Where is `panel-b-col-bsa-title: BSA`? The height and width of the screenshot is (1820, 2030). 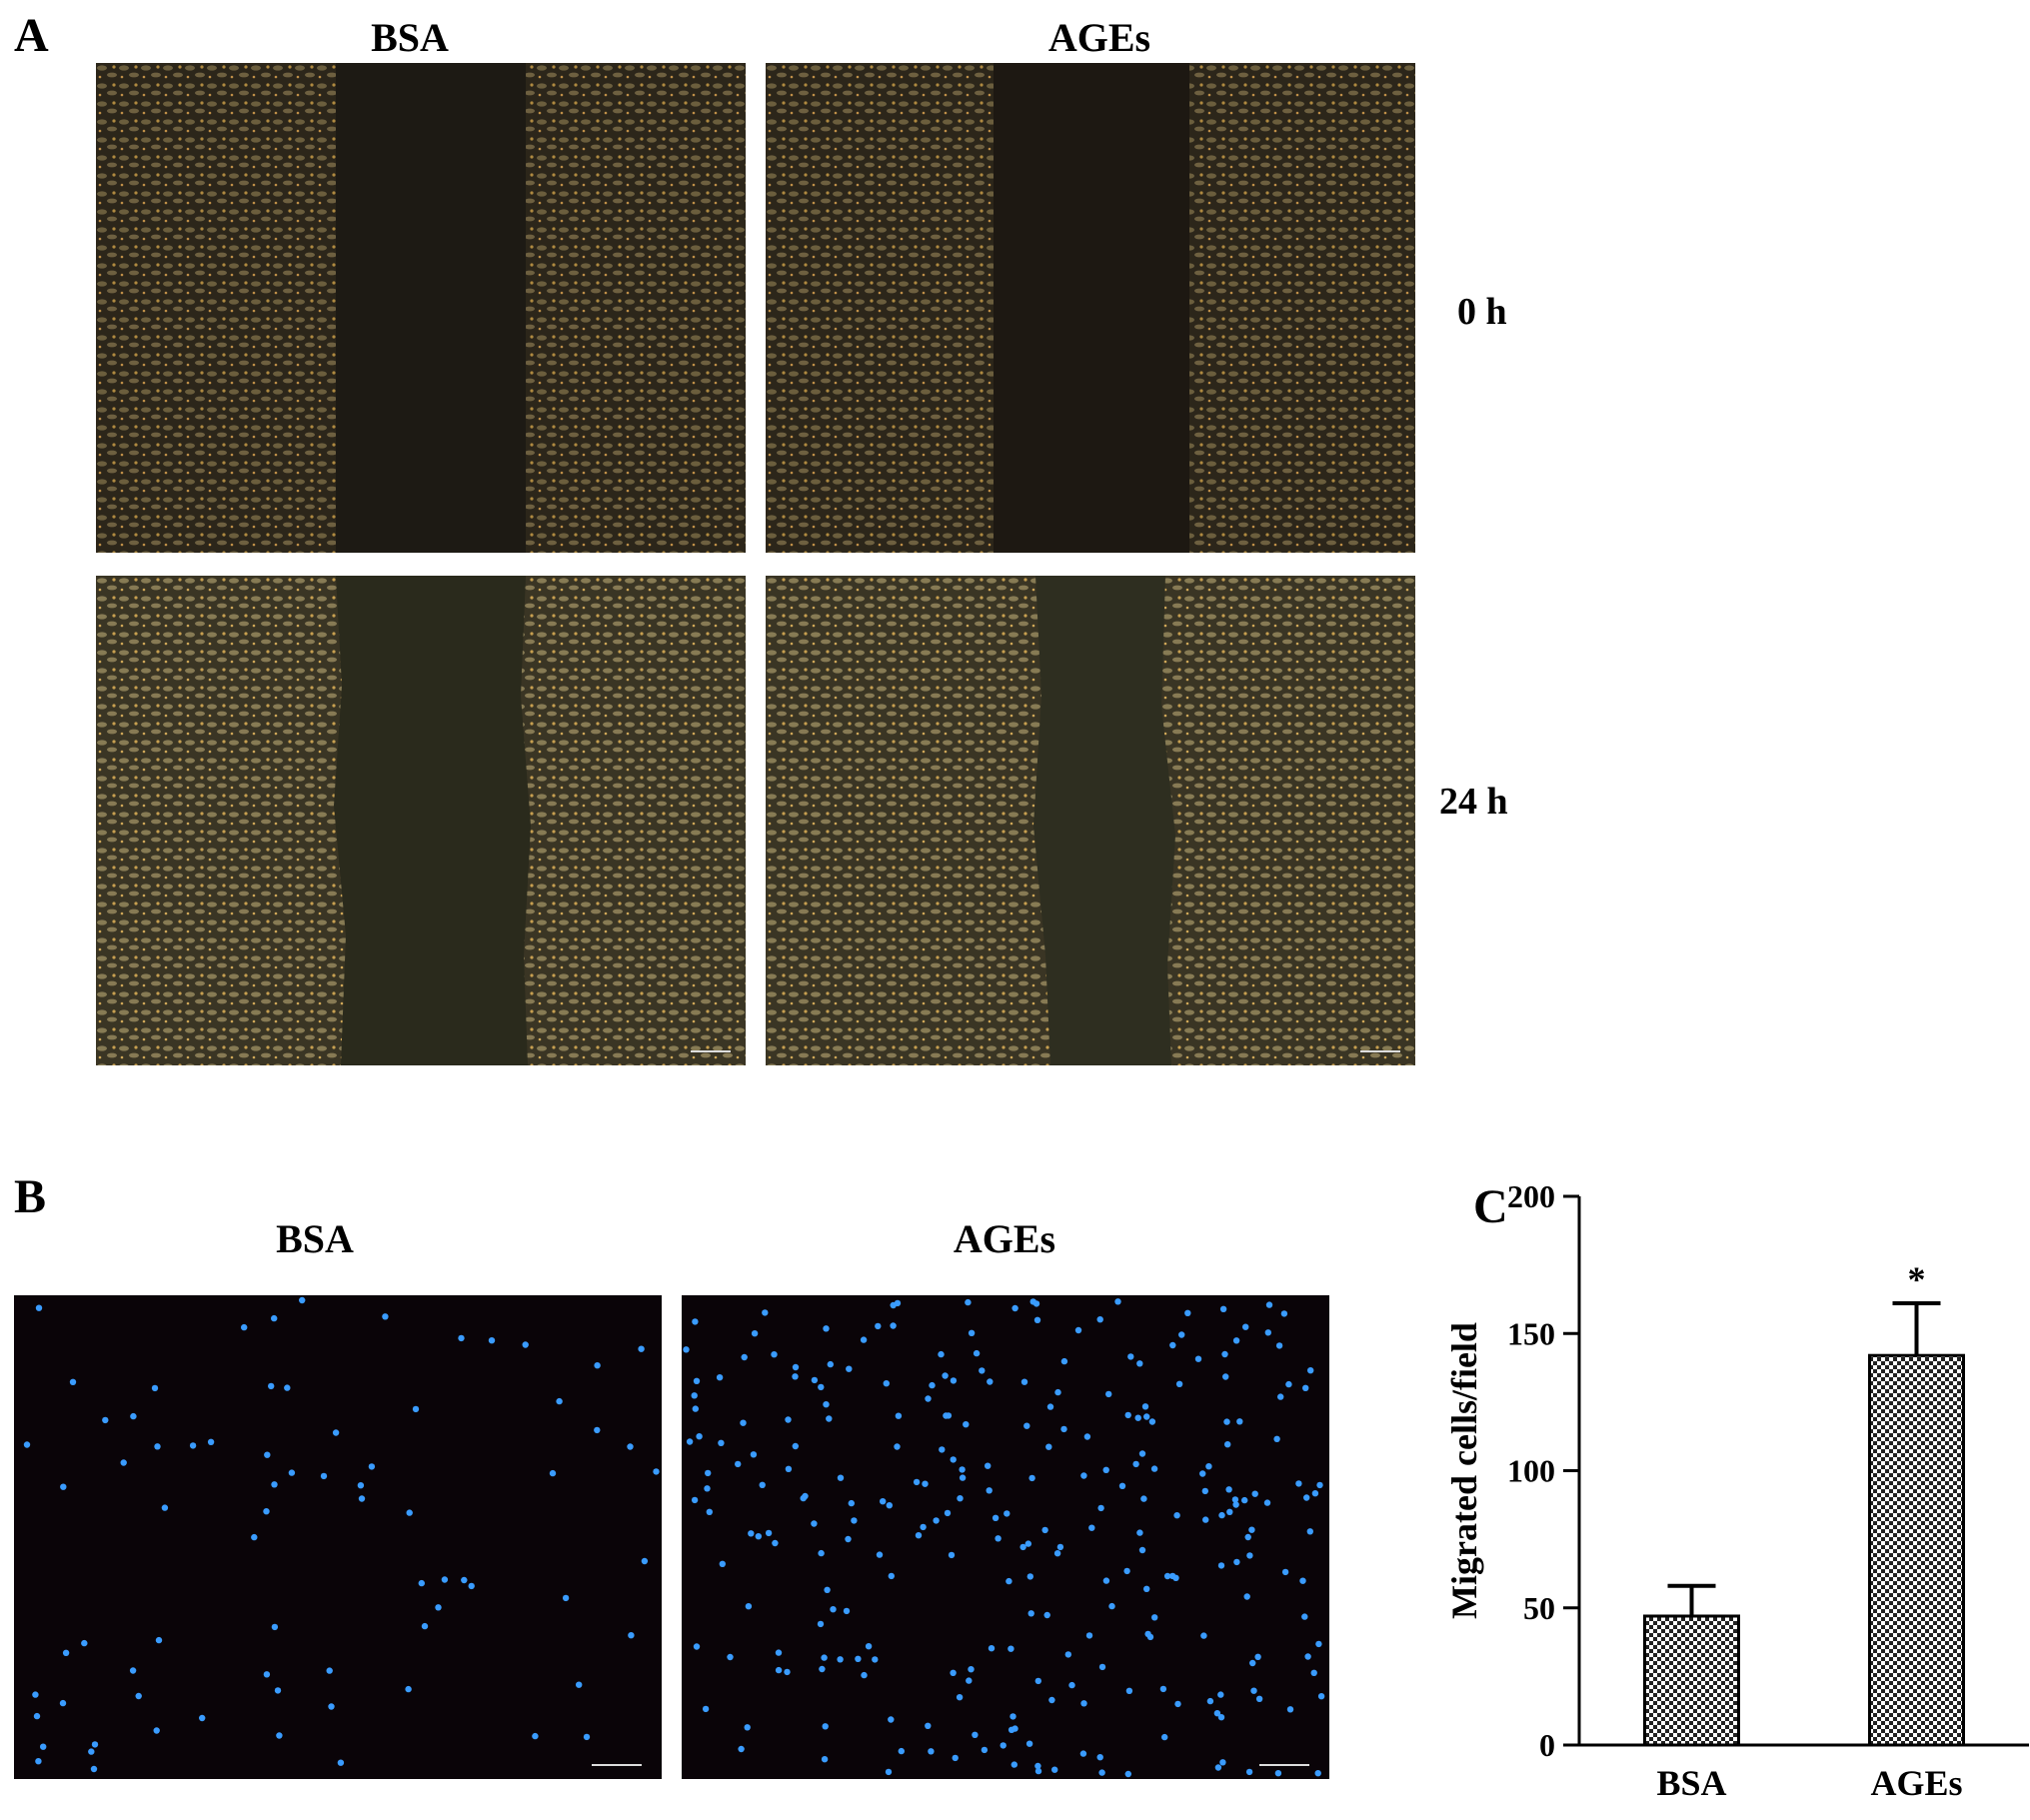
panel-b-col-bsa-title: BSA is located at coordinates (315, 1239).